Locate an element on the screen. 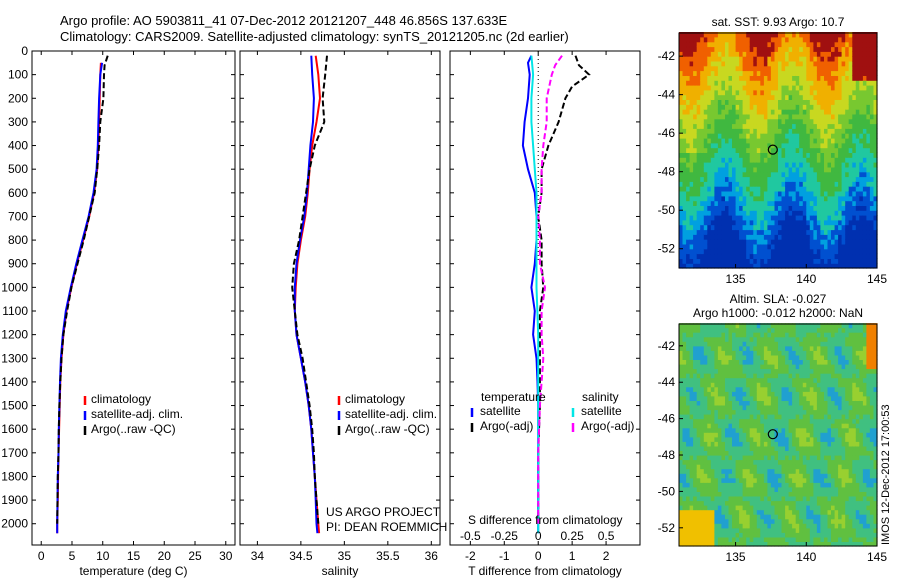 This screenshot has height=580, width=900. temperature-xtick-label: 30 is located at coordinates (226, 556).